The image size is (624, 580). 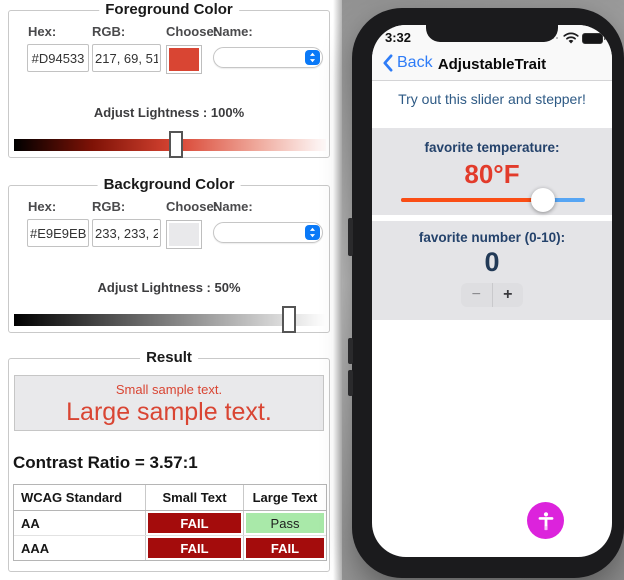 What do you see at coordinates (169, 9) in the screenshot?
I see `foreground-section-title: Foreground Color` at bounding box center [169, 9].